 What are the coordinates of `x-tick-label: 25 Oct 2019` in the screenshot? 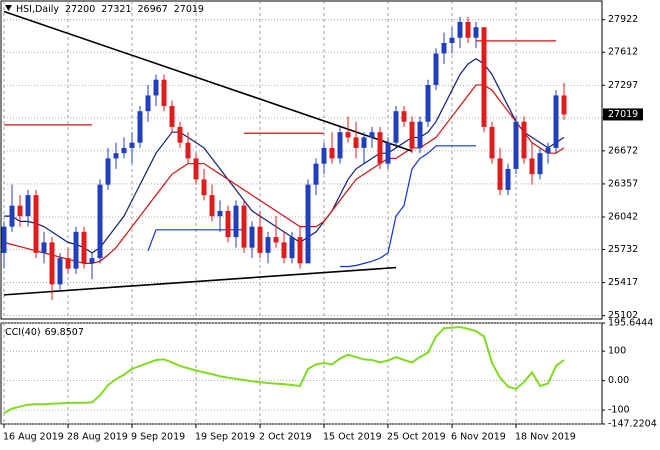 It's located at (416, 437).